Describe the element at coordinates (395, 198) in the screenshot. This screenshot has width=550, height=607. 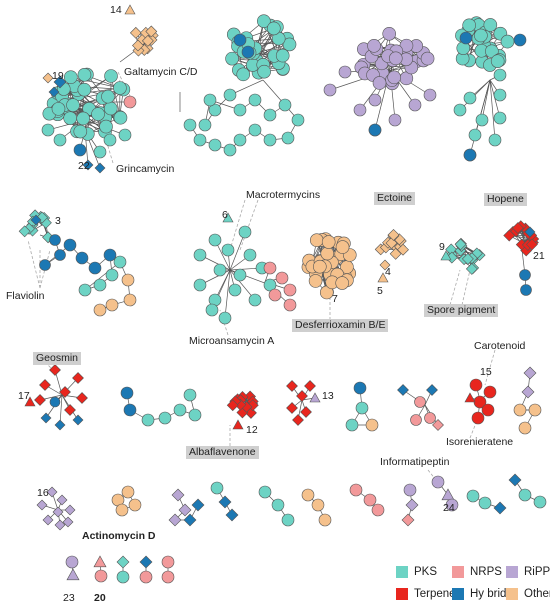
I see `label-ectoine: Ectoine` at that location.